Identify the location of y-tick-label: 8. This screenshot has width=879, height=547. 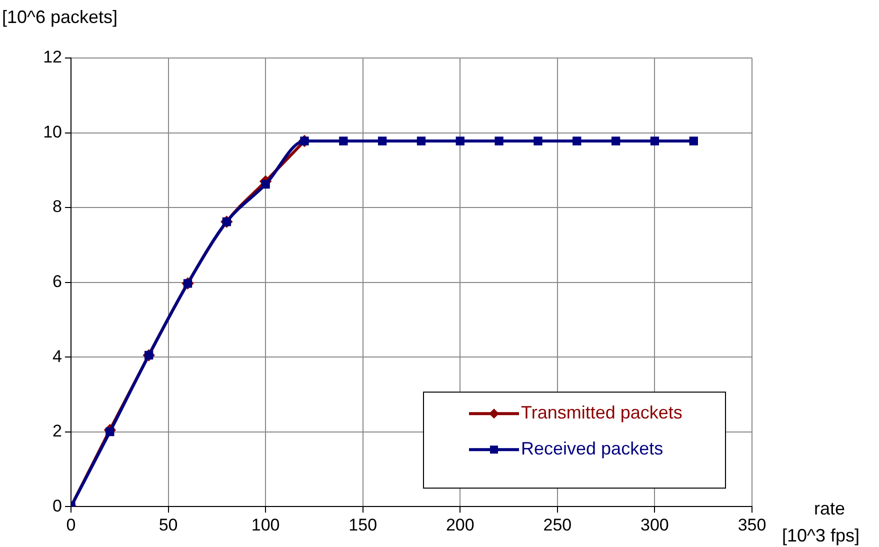
(57, 206).